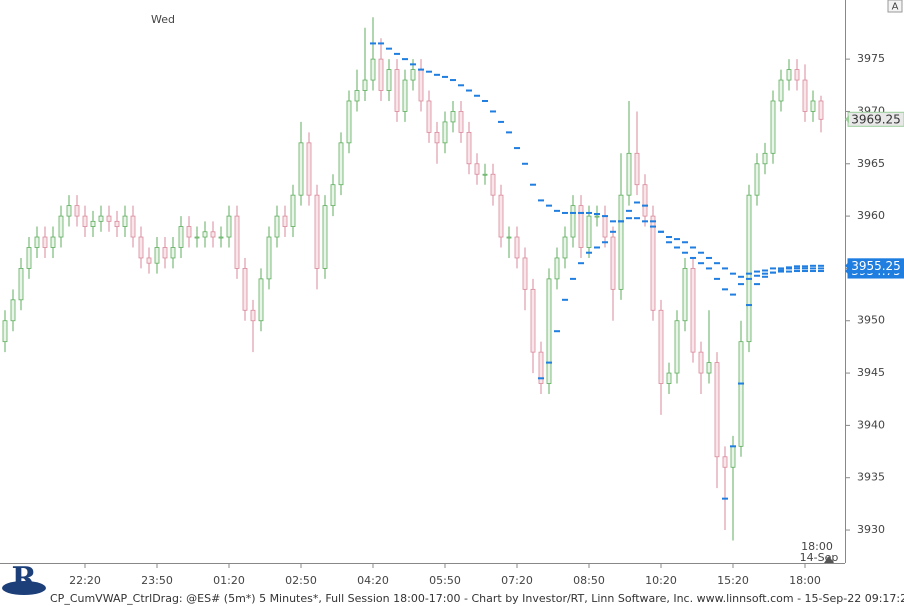  Describe the element at coordinates (871, 529) in the screenshot. I see `y-tick-label: 3930` at that location.